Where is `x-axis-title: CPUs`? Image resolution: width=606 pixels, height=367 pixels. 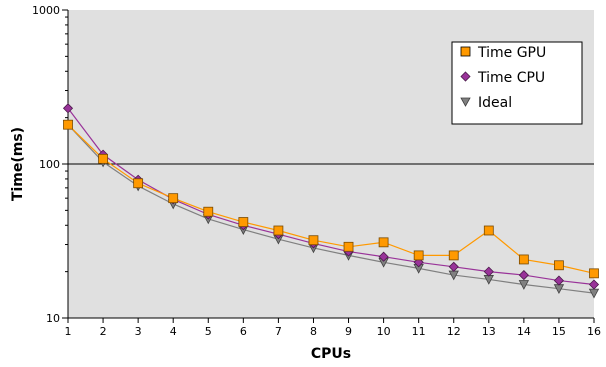 x-axis-title: CPUs is located at coordinates (331, 354).